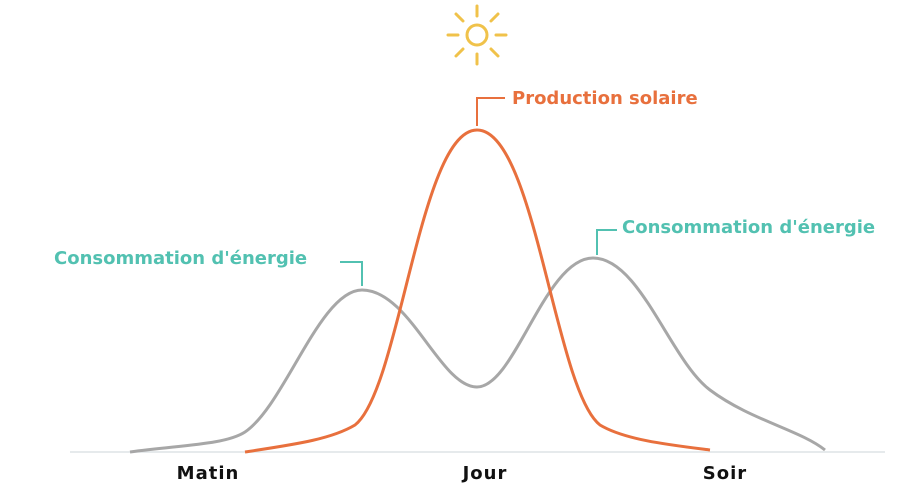 Image resolution: width=921 pixels, height=500 pixels. I want to click on sun, so click(477, 35).